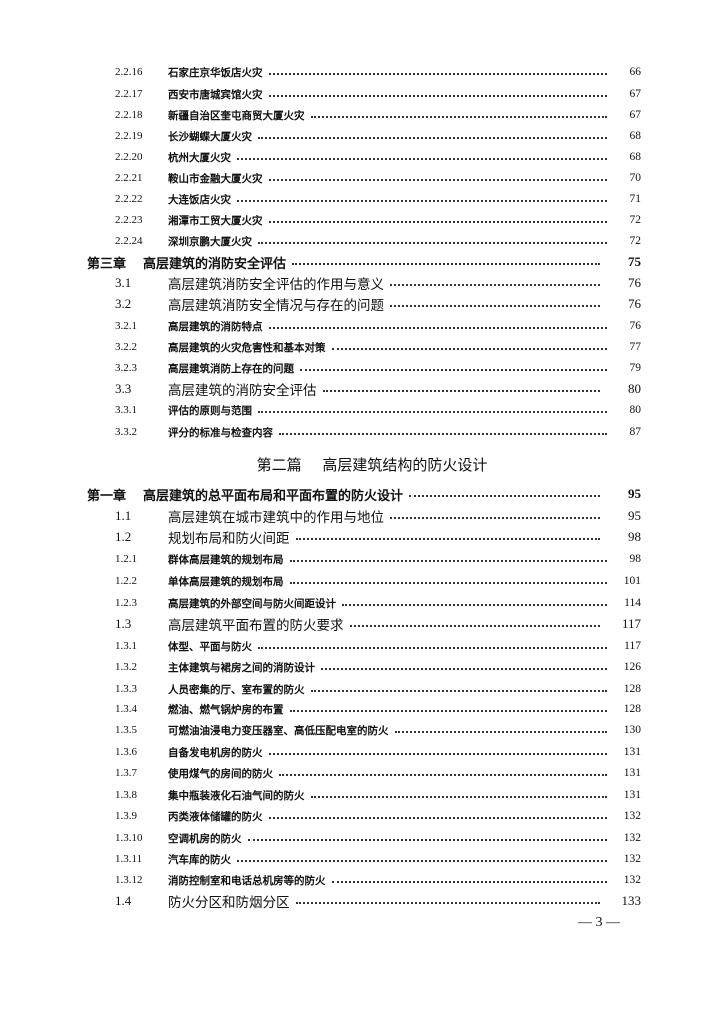 This screenshot has width=724, height=1024. Describe the element at coordinates (635, 157) in the screenshot. I see `entry-page: 68` at that location.